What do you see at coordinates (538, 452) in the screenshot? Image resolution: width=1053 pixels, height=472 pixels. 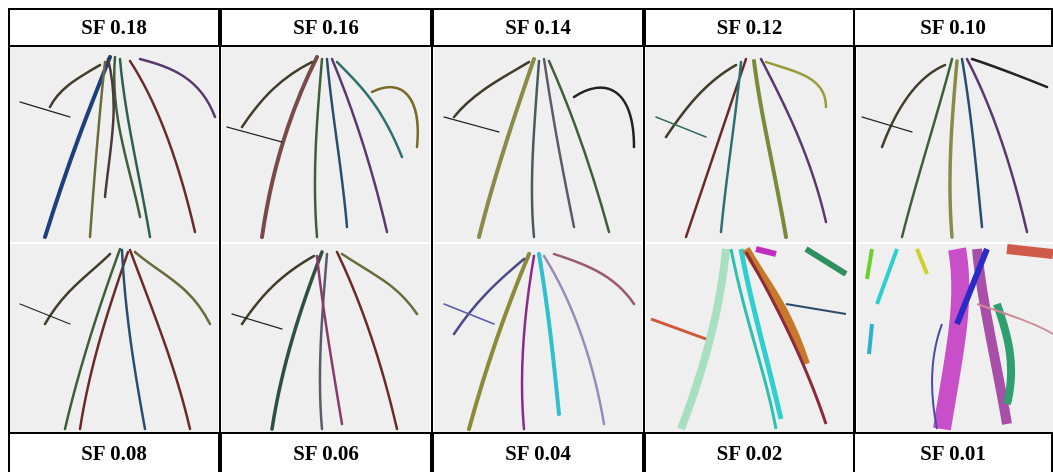 I see `label-bottom-3: SF 0.04` at bounding box center [538, 452].